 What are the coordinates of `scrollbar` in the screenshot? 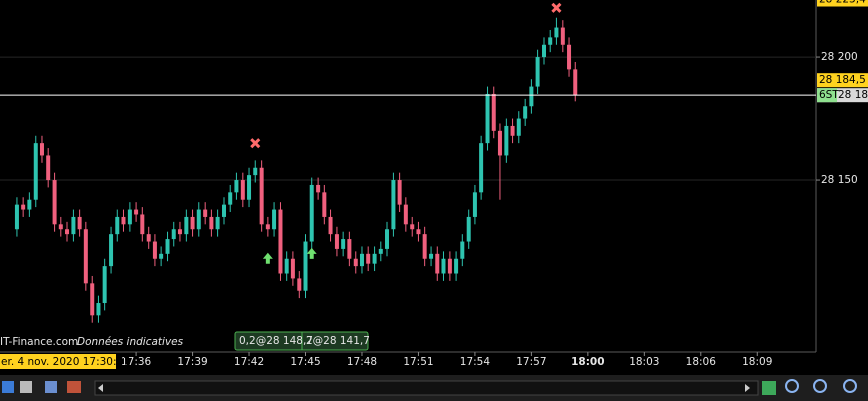 It's located at (426, 388).